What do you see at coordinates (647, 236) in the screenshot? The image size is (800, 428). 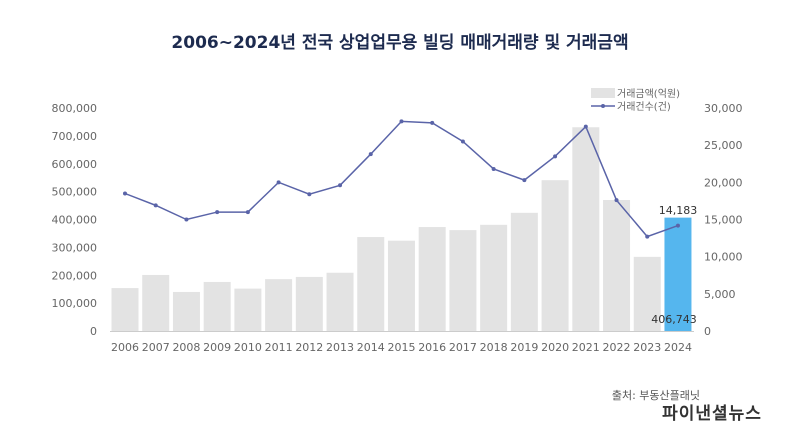 I see `line-point-2023` at bounding box center [647, 236].